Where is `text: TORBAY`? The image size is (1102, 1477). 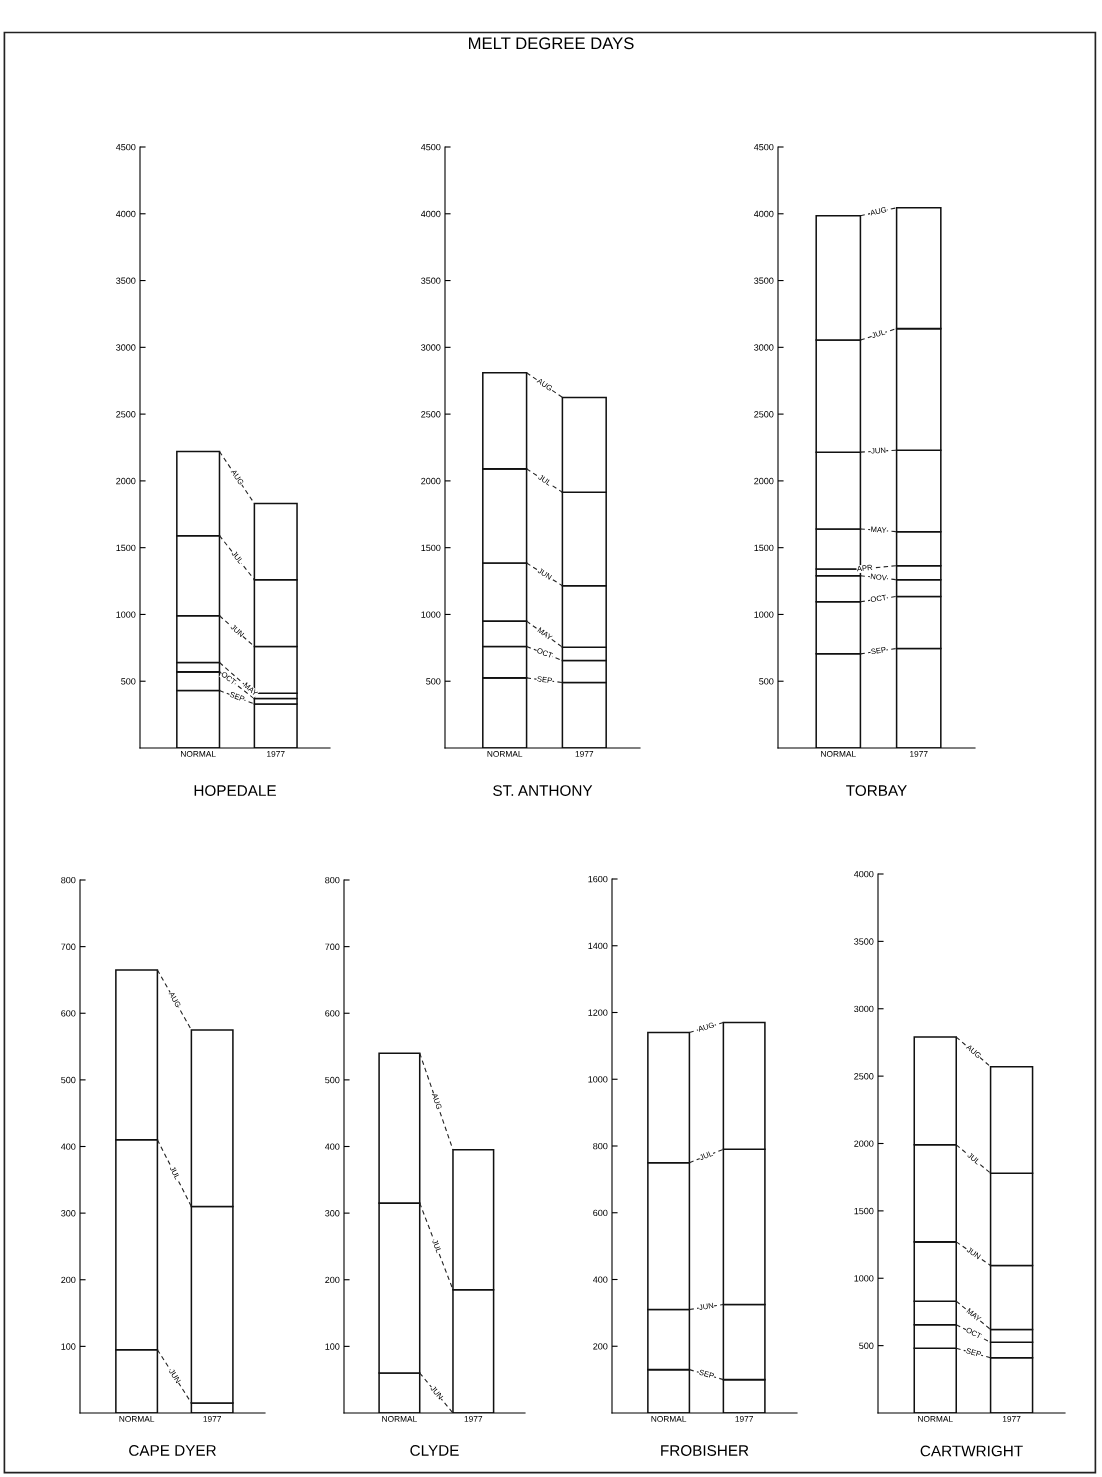 text: TORBAY is located at coordinates (876, 790).